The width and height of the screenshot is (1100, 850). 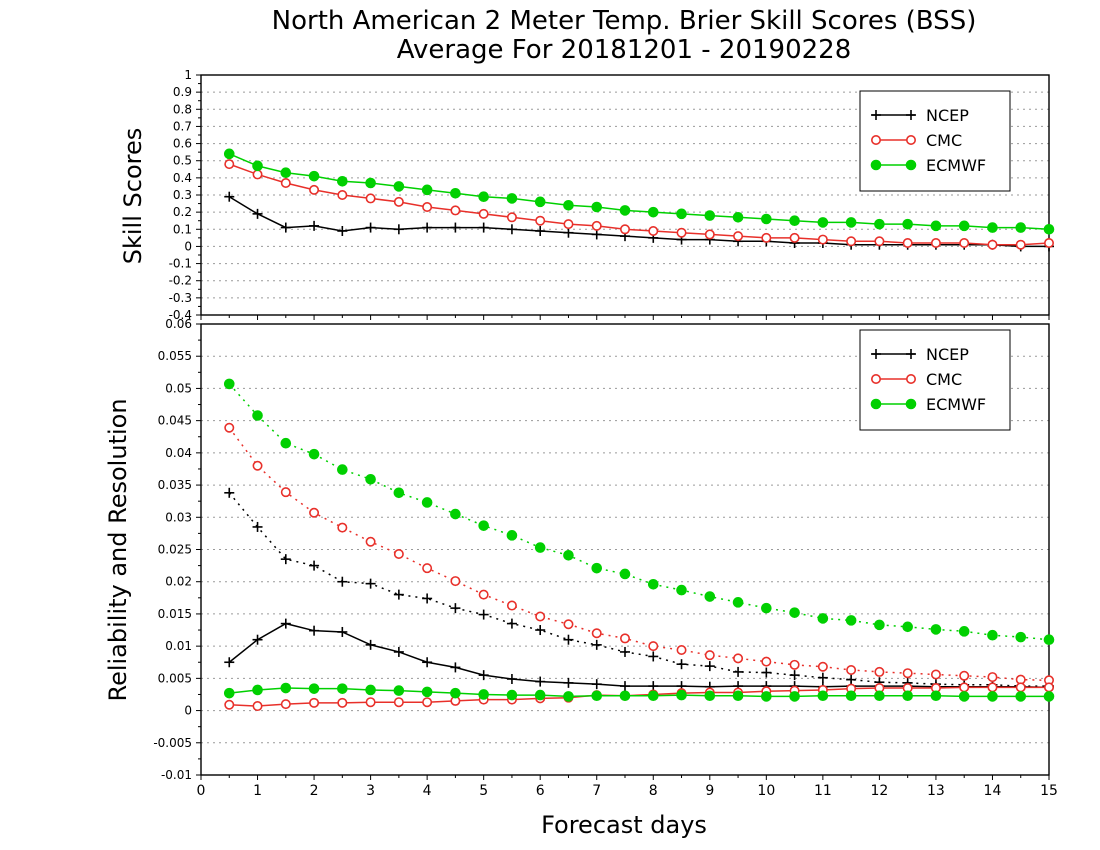 What do you see at coordinates (875, 378) in the screenshot?
I see `bottom-panel-legend-marker-cmc` at bounding box center [875, 378].